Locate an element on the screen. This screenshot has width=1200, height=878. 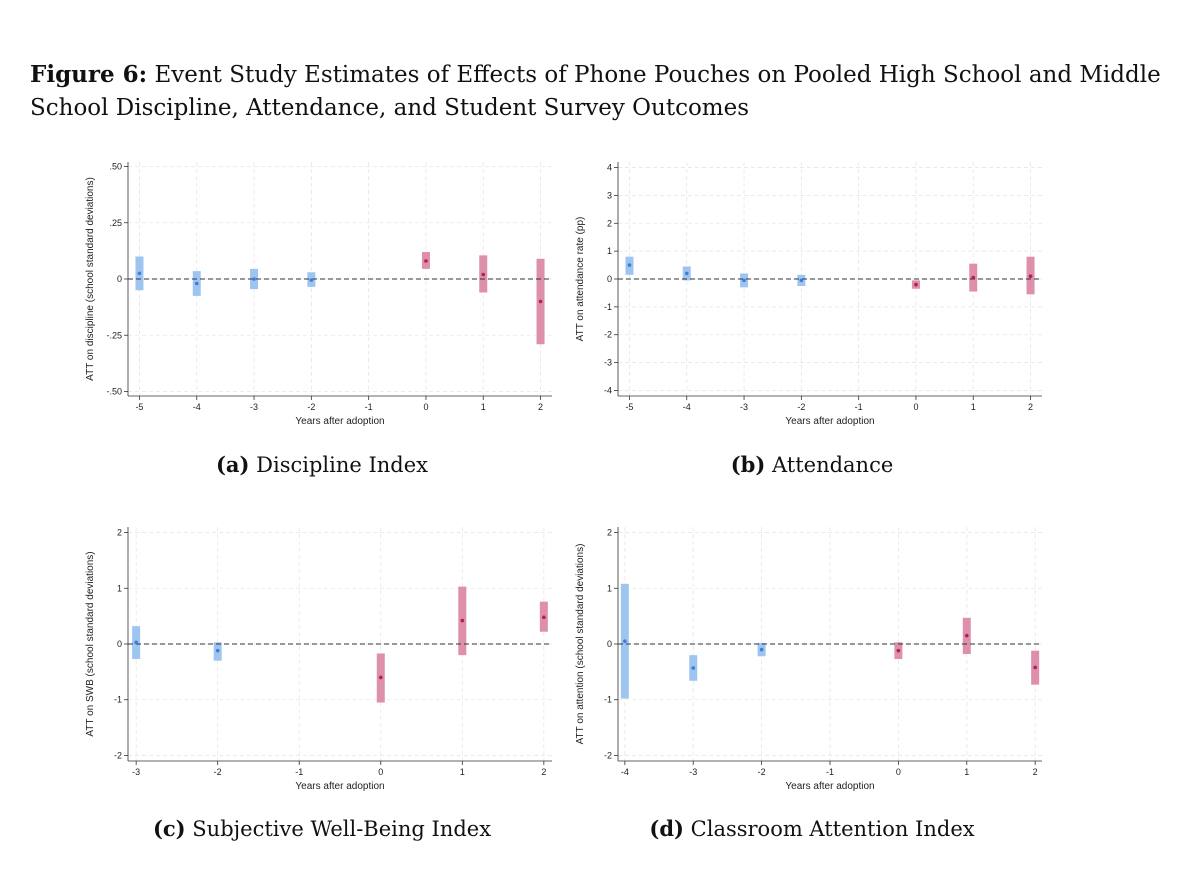
subcaption-label: (c) is located at coordinates (169, 828).